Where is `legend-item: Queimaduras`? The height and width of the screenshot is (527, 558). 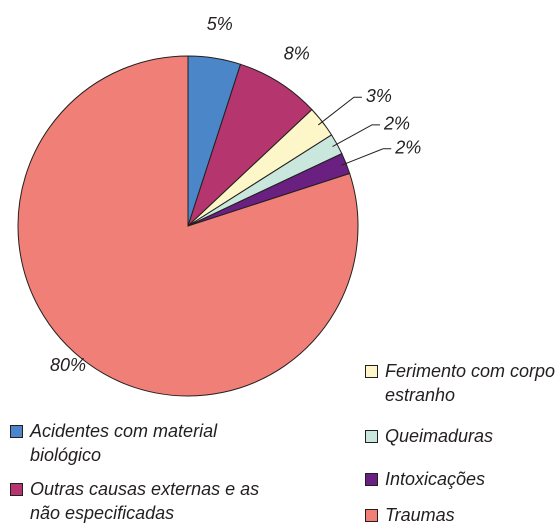
legend-item: Queimaduras is located at coordinates (461, 436).